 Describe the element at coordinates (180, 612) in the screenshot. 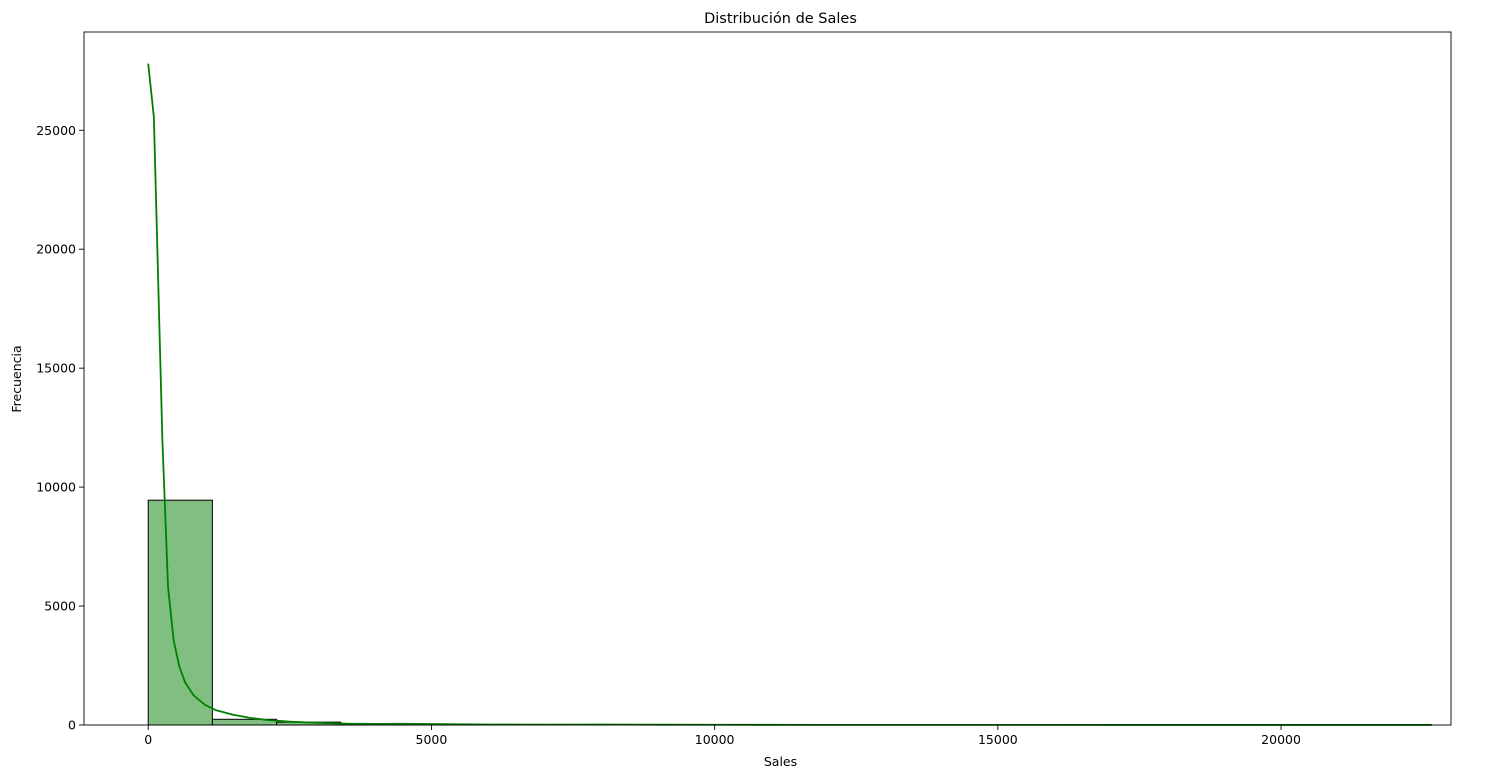

I see `histogram-bar` at that location.